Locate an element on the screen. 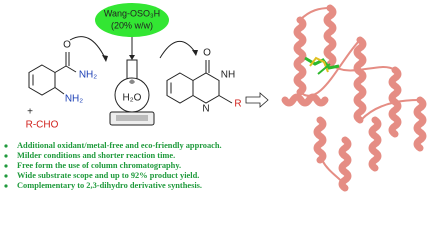 This screenshot has width=435, height=240. solvent: H₂O is located at coordinates (132, 98).